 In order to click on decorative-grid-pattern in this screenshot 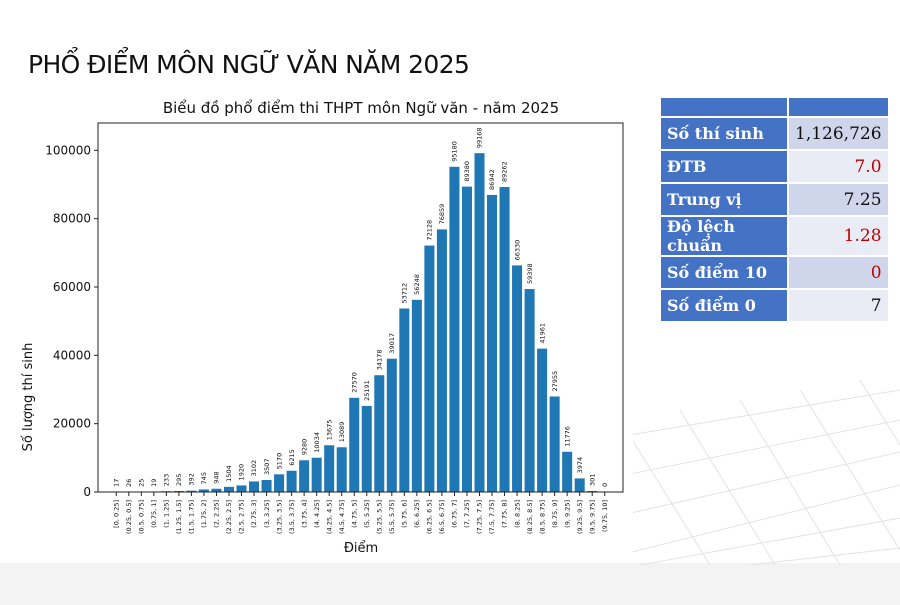, I will do `click(750, 472)`.